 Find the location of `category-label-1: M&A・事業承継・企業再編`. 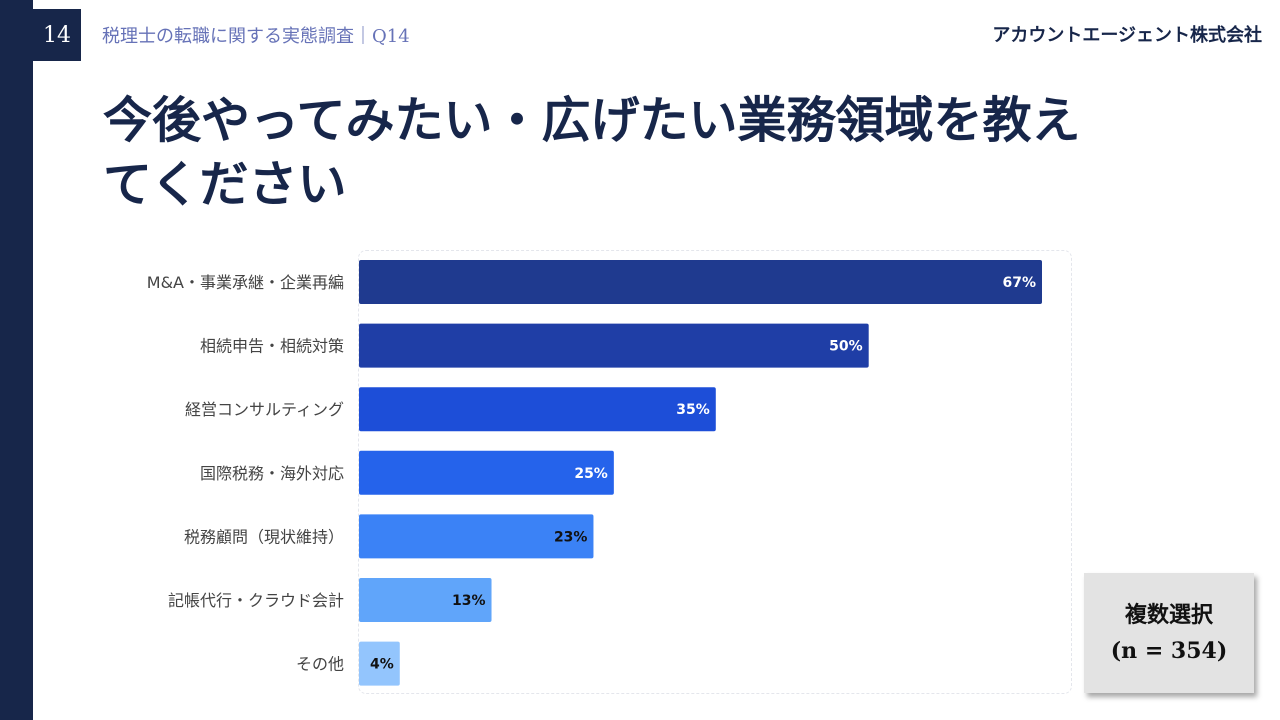

category-label-1: M&A・事業承継・企業再編 is located at coordinates (245, 282).